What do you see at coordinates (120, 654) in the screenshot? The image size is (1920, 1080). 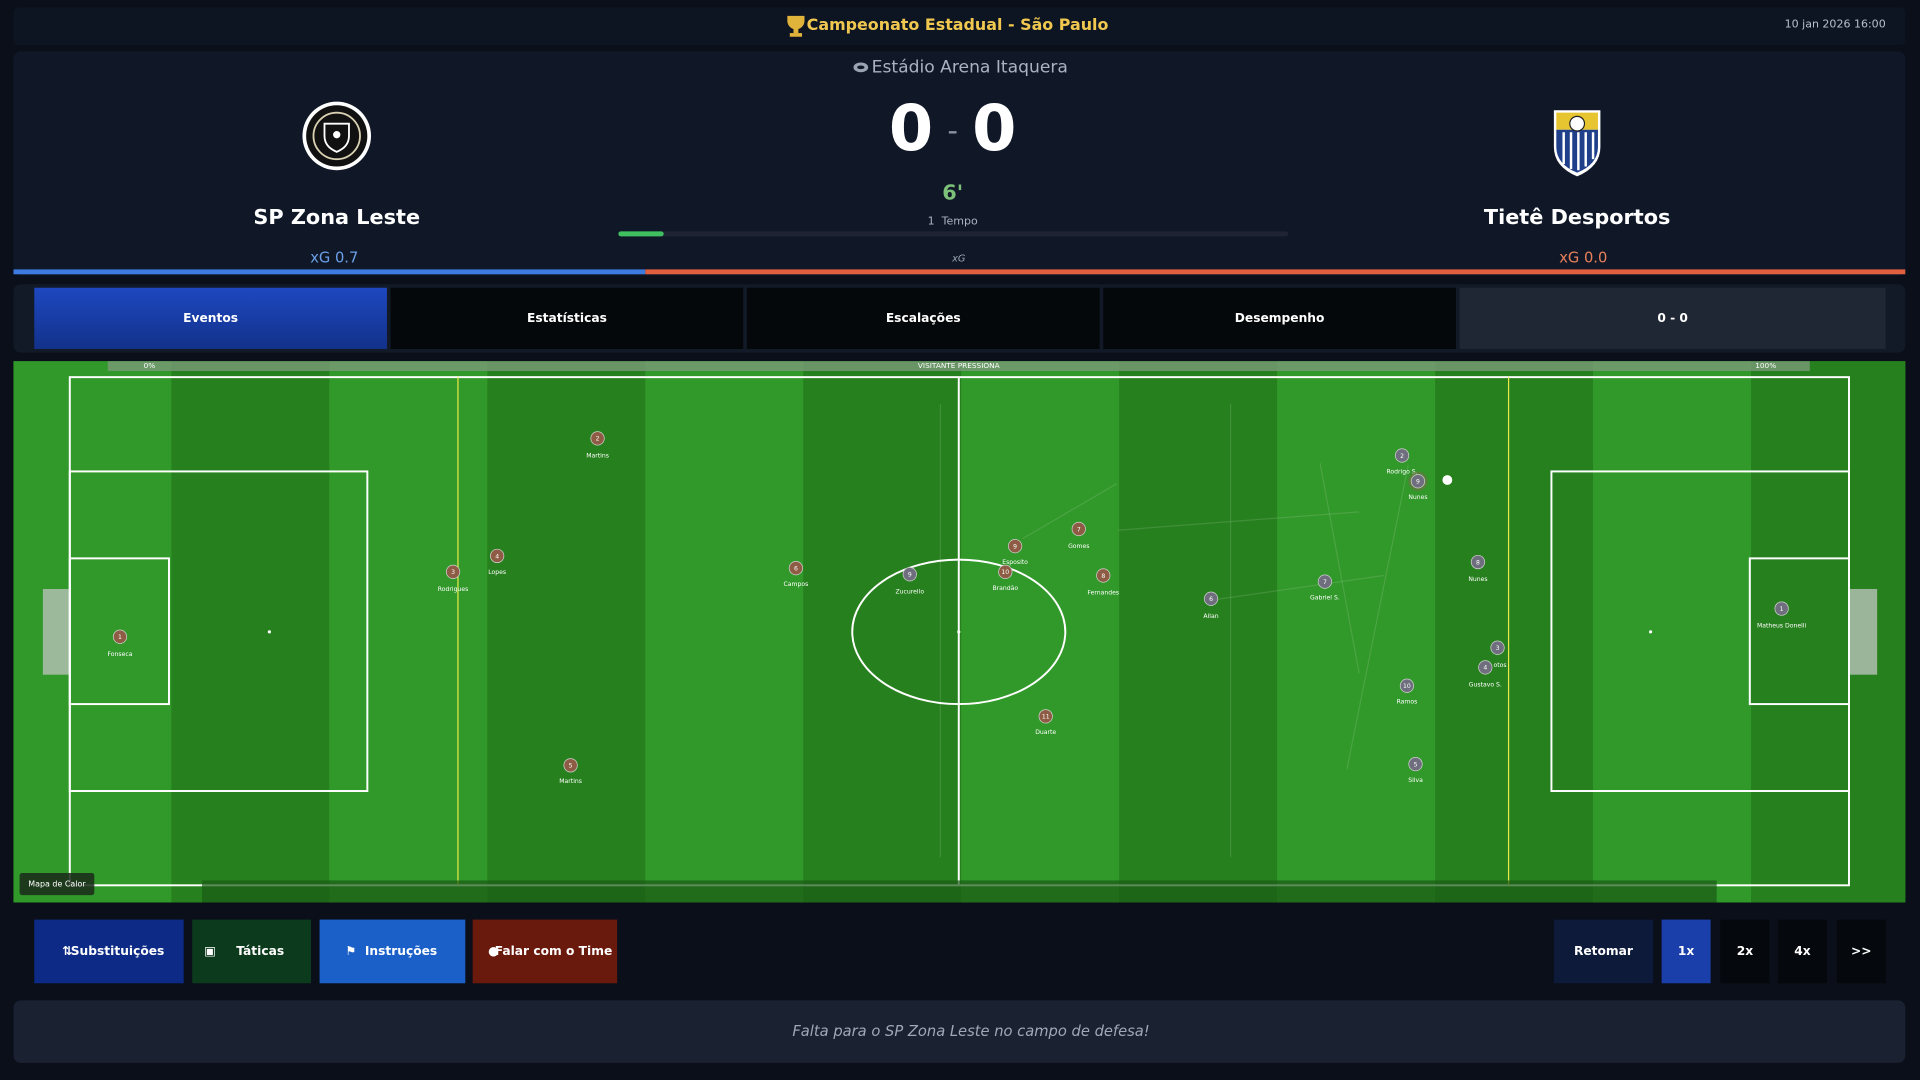 I see `player-name: Fonseca` at bounding box center [120, 654].